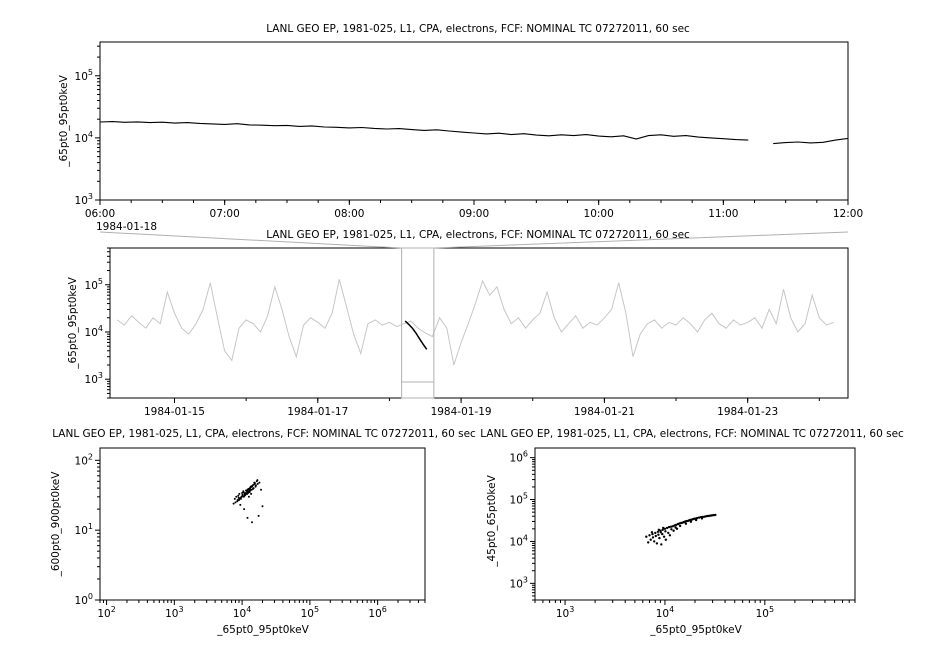 The width and height of the screenshot is (926, 647). What do you see at coordinates (848, 214) in the screenshot?
I see `x-tick-label: 12:00` at bounding box center [848, 214].